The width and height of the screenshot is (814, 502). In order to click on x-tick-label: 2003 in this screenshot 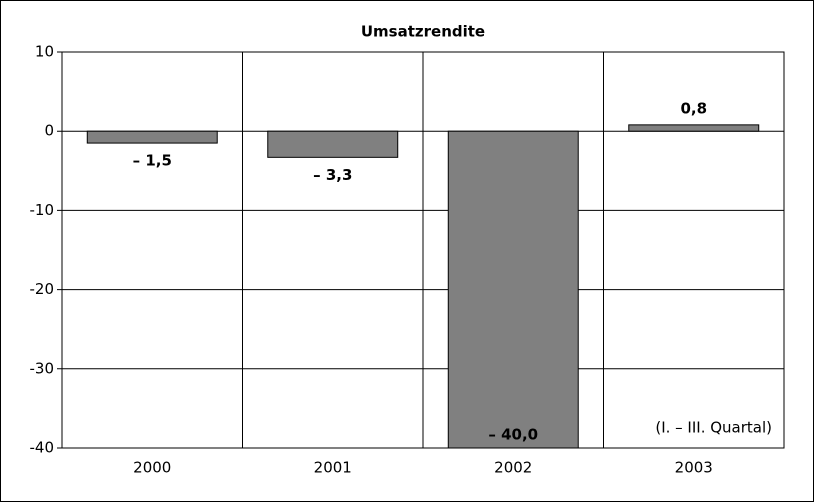, I will do `click(694, 468)`.